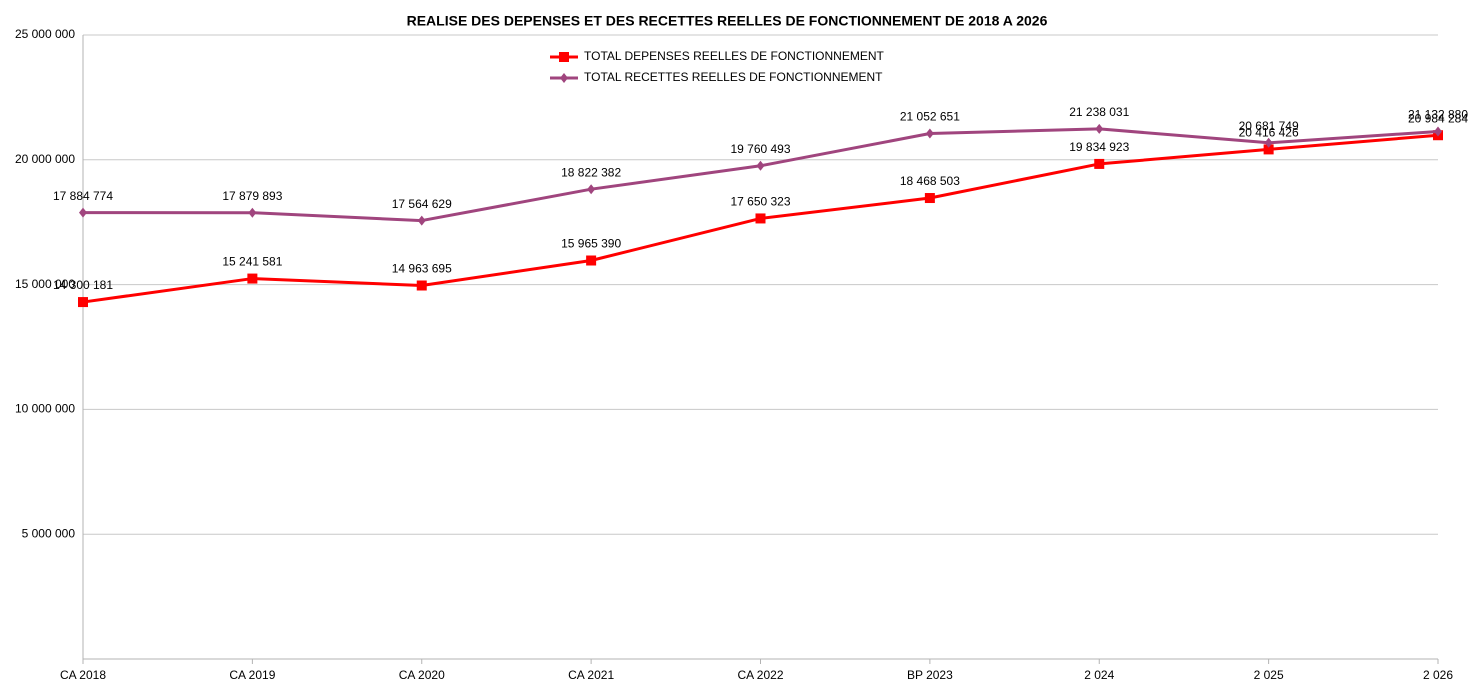 The width and height of the screenshot is (1472, 682). I want to click on data-label: 20 416 426, so click(1269, 133).